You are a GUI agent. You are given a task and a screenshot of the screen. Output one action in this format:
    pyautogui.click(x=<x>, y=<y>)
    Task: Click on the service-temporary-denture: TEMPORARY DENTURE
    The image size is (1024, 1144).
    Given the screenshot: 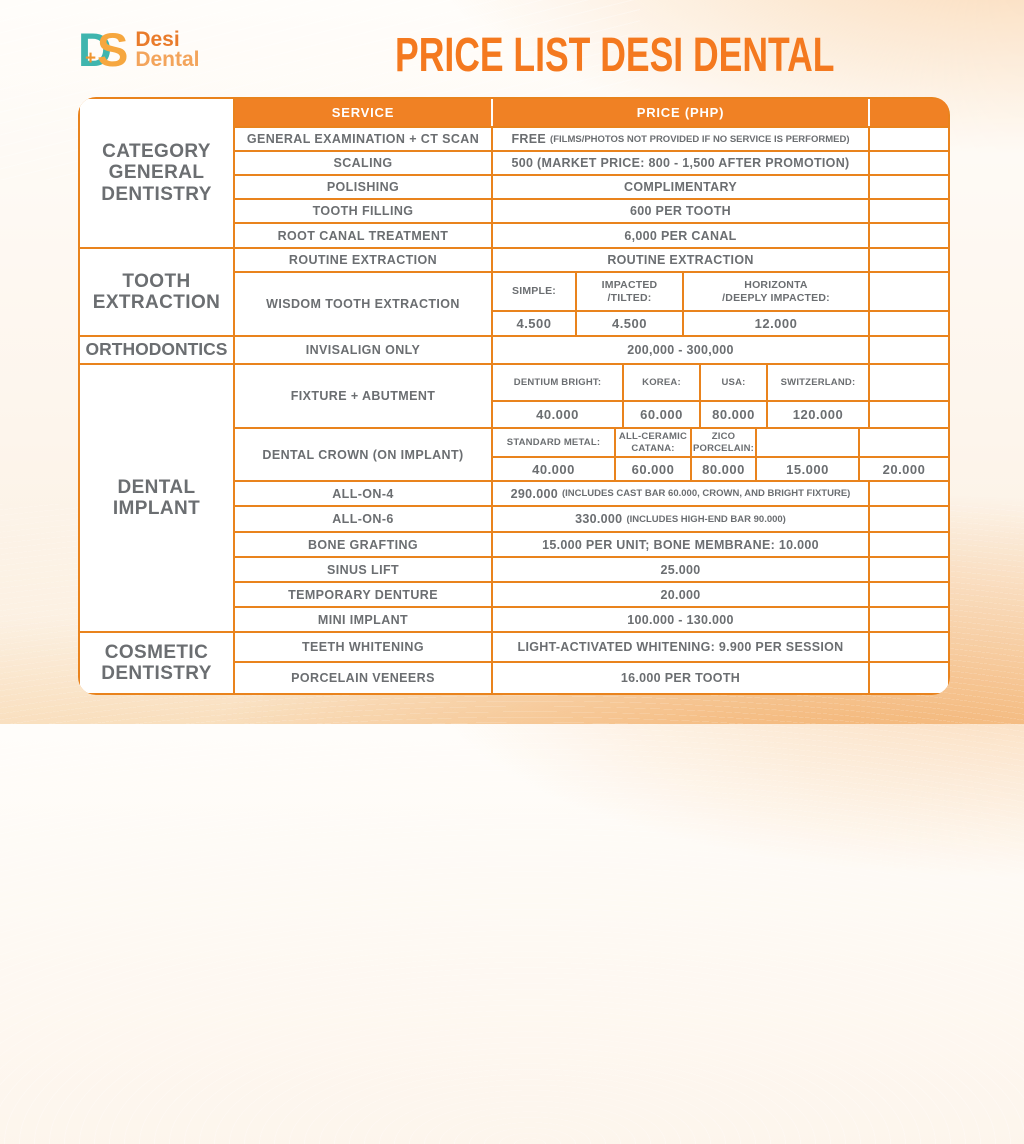 What is the action you would take?
    pyautogui.click(x=363, y=594)
    